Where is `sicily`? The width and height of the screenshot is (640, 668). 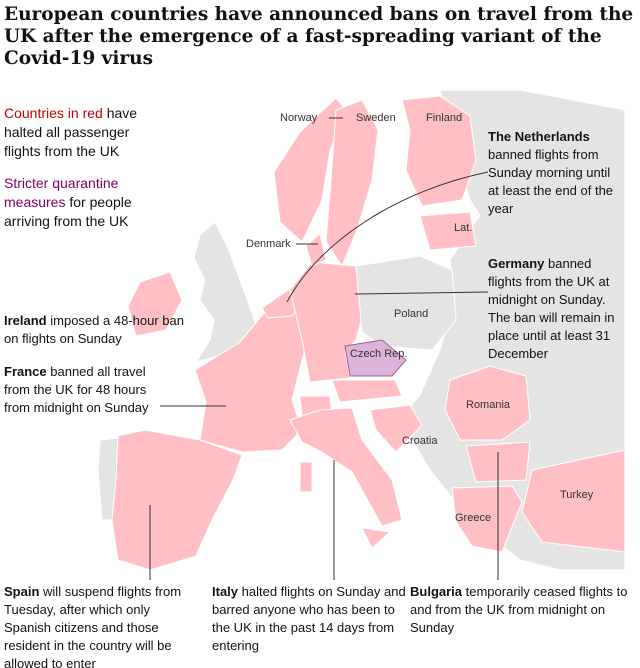
sicily is located at coordinates (376, 538).